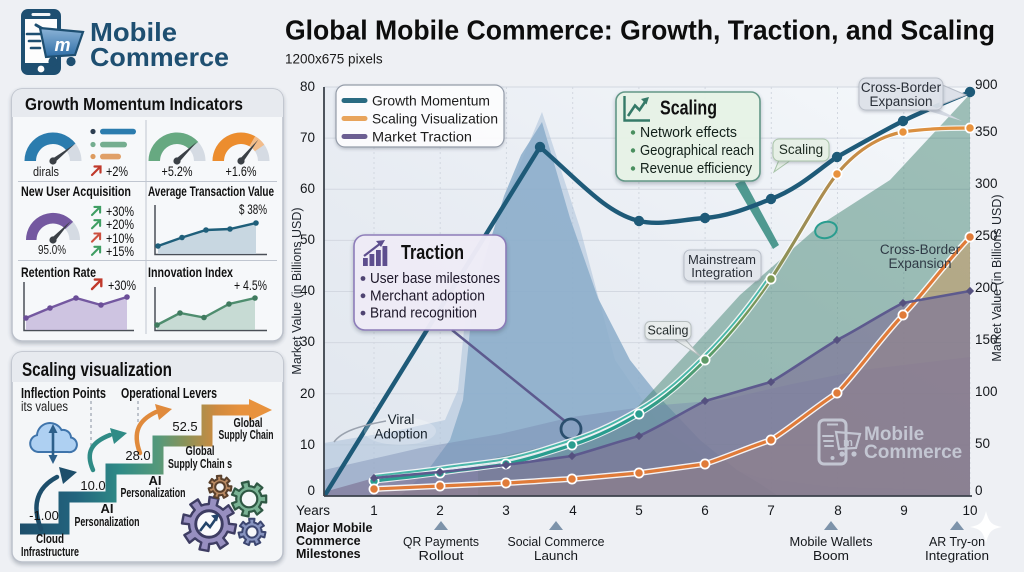 The width and height of the screenshot is (1024, 572). What do you see at coordinates (52, 249) in the screenshot?
I see `svg-text: 95.0%` at bounding box center [52, 249].